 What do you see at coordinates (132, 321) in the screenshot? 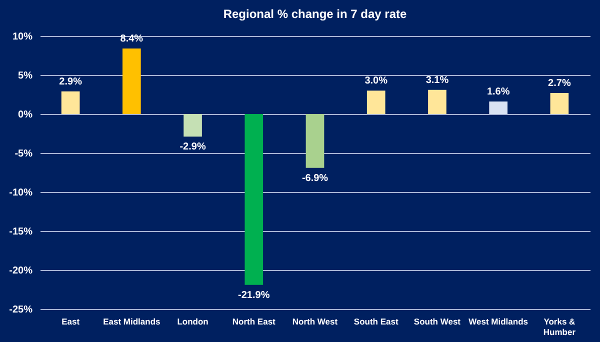
I see `x-tick-label: East Midlands` at bounding box center [132, 321].